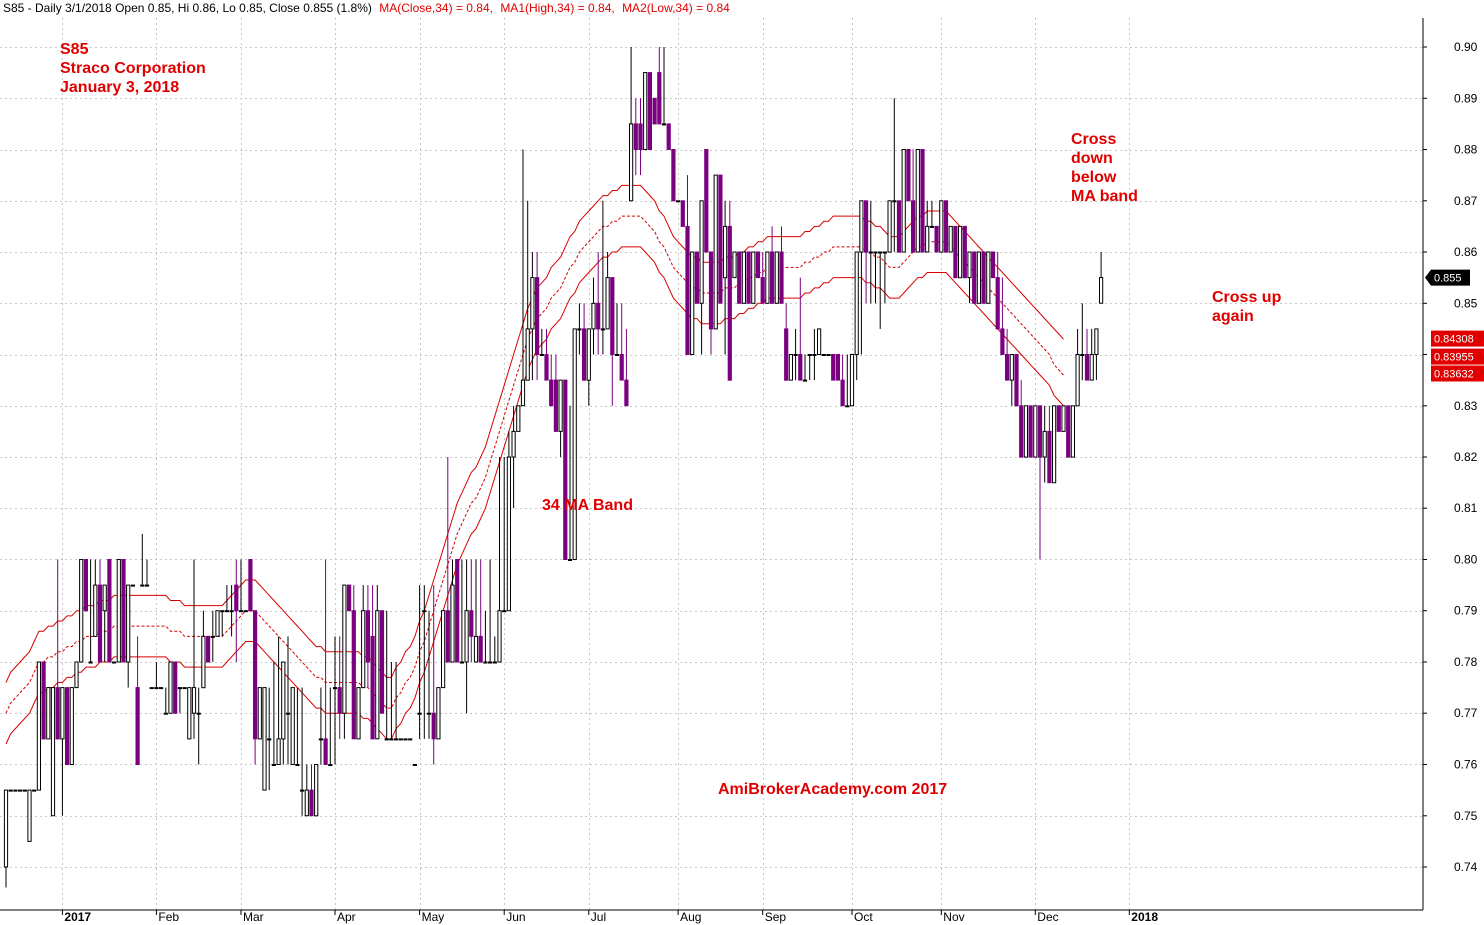  I want to click on title-symbol: S85, so click(74, 49).